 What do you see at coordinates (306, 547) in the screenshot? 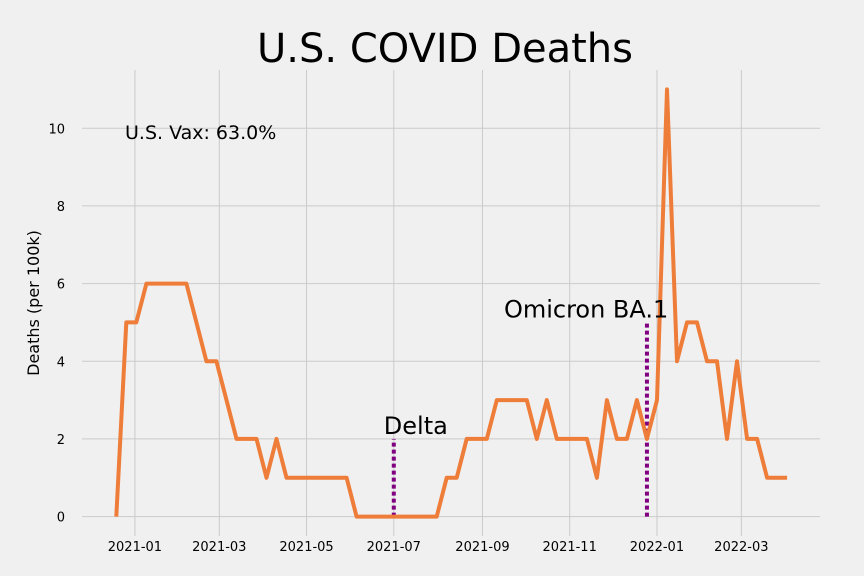
I see `x-tick-label: 2021-05` at bounding box center [306, 547].